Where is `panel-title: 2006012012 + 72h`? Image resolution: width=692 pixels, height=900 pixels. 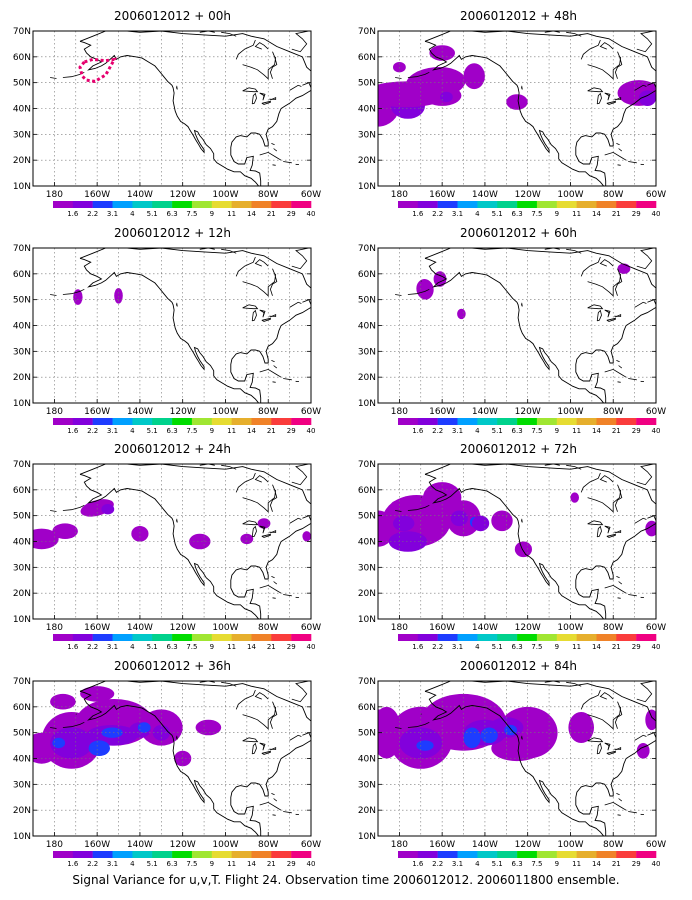
panel-title: 2006012012 + 72h is located at coordinates (518, 449).